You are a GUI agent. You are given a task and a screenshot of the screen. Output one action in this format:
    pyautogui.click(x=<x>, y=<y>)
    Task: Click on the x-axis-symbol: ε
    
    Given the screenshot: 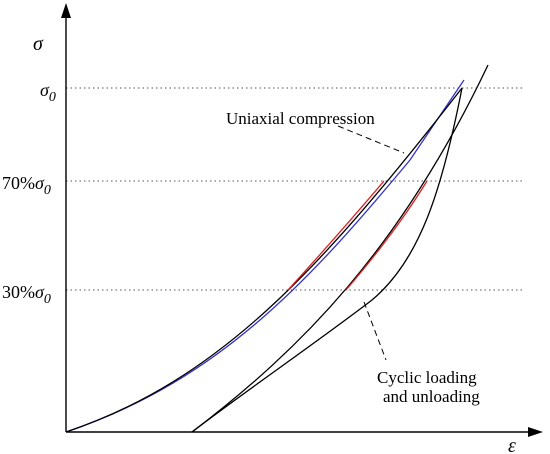 What is the action you would take?
    pyautogui.click(x=512, y=444)
    